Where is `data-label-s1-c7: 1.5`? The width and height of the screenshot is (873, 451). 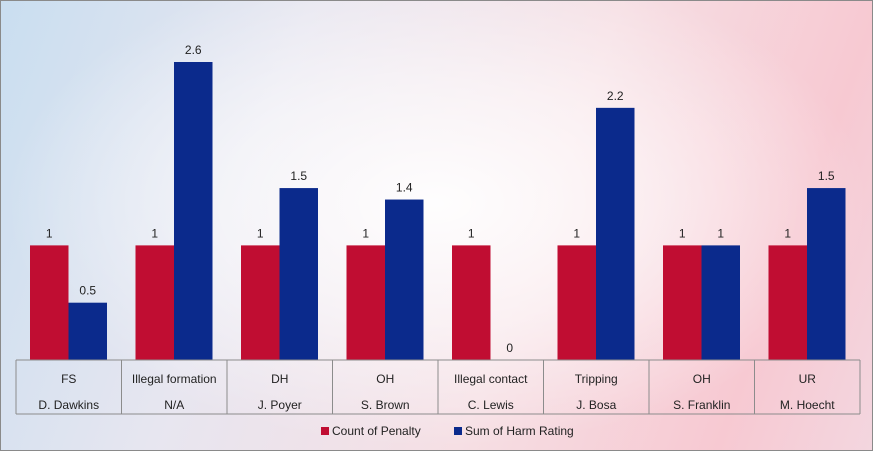 data-label-s1-c7: 1.5 is located at coordinates (826, 176).